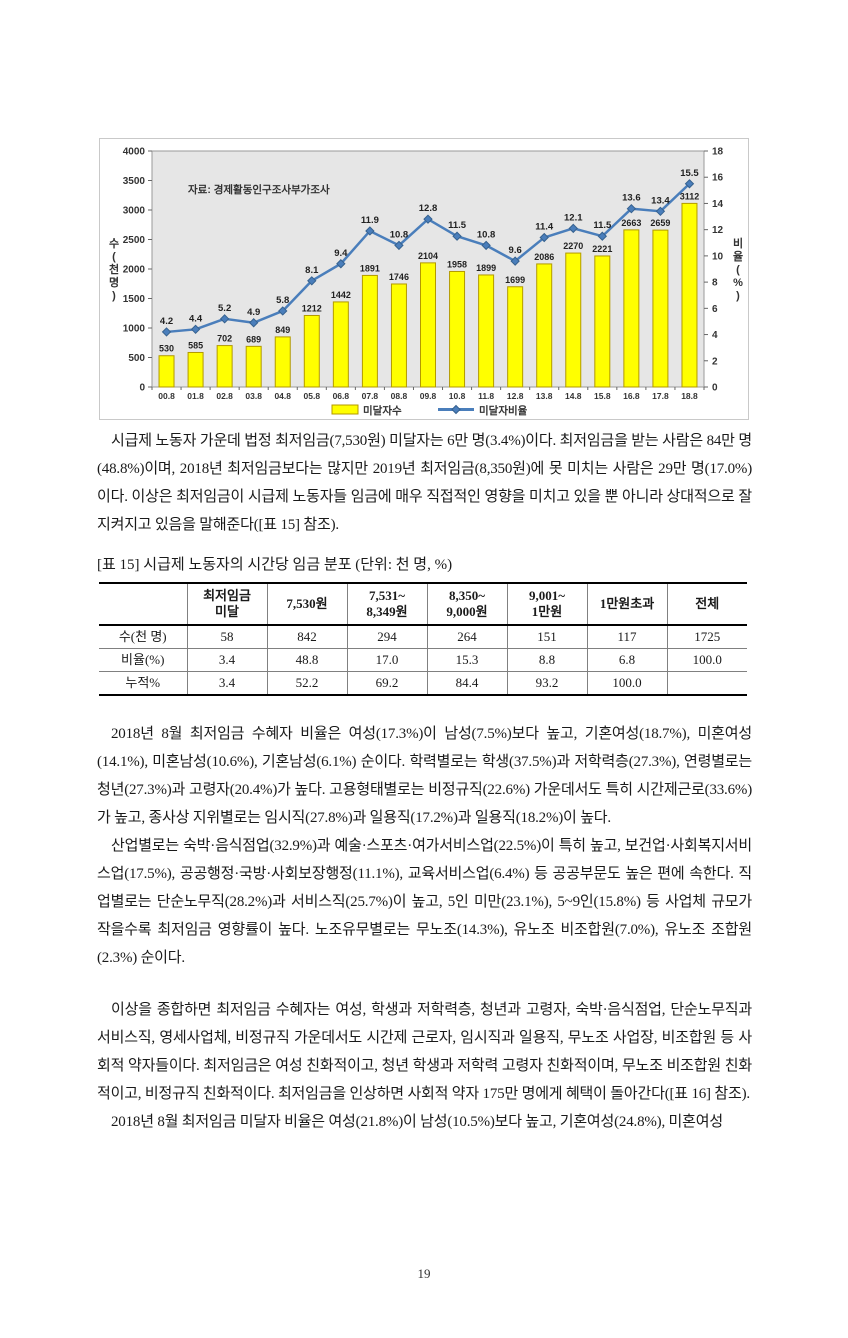 This screenshot has height=1338, width=848. What do you see at coordinates (166, 349) in the screenshot?
I see `bar-value-label: 530` at bounding box center [166, 349].